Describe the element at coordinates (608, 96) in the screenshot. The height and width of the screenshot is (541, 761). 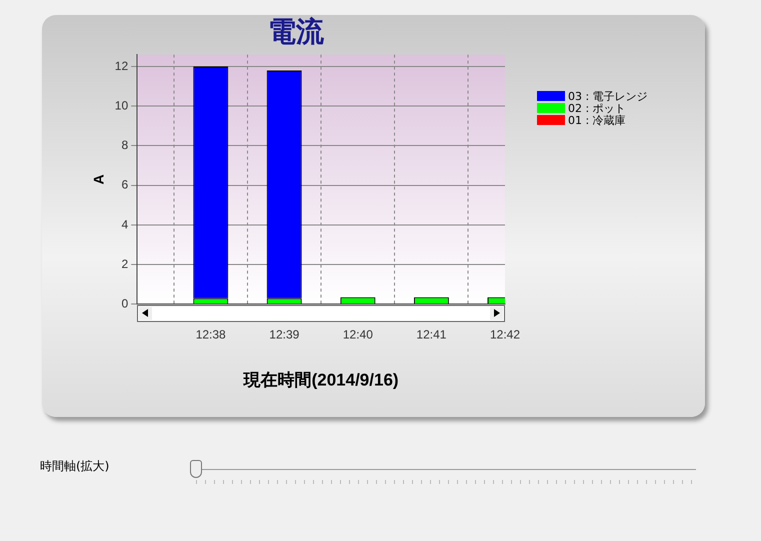
I see `legend-label: 03 : 電子レンジ` at that location.